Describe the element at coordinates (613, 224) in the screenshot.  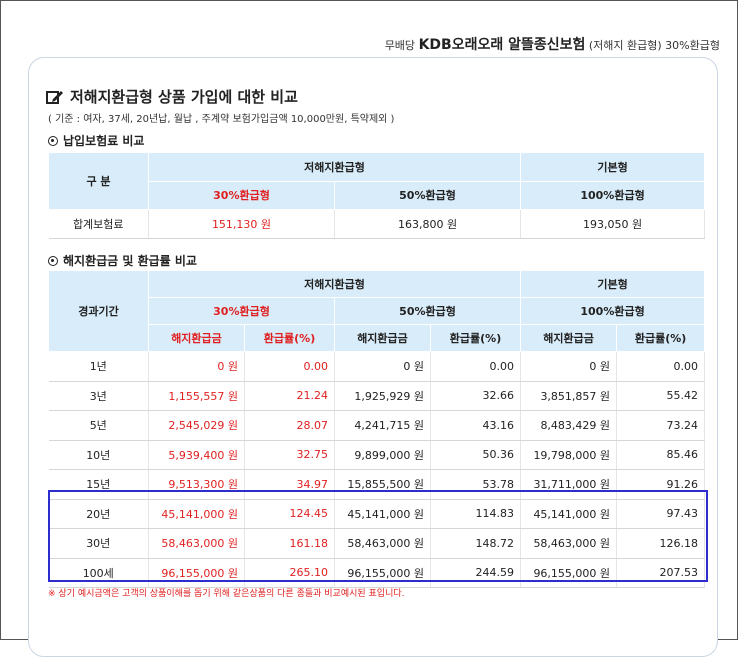
I see `premium-100: 193,050 원` at that location.